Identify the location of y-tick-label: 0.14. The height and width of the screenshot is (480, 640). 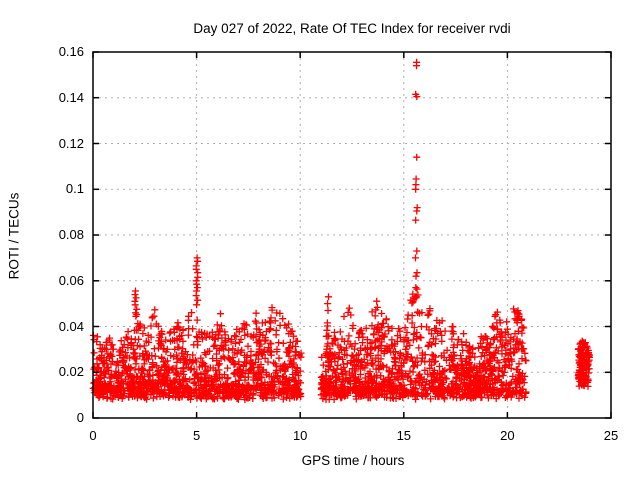
(71, 97).